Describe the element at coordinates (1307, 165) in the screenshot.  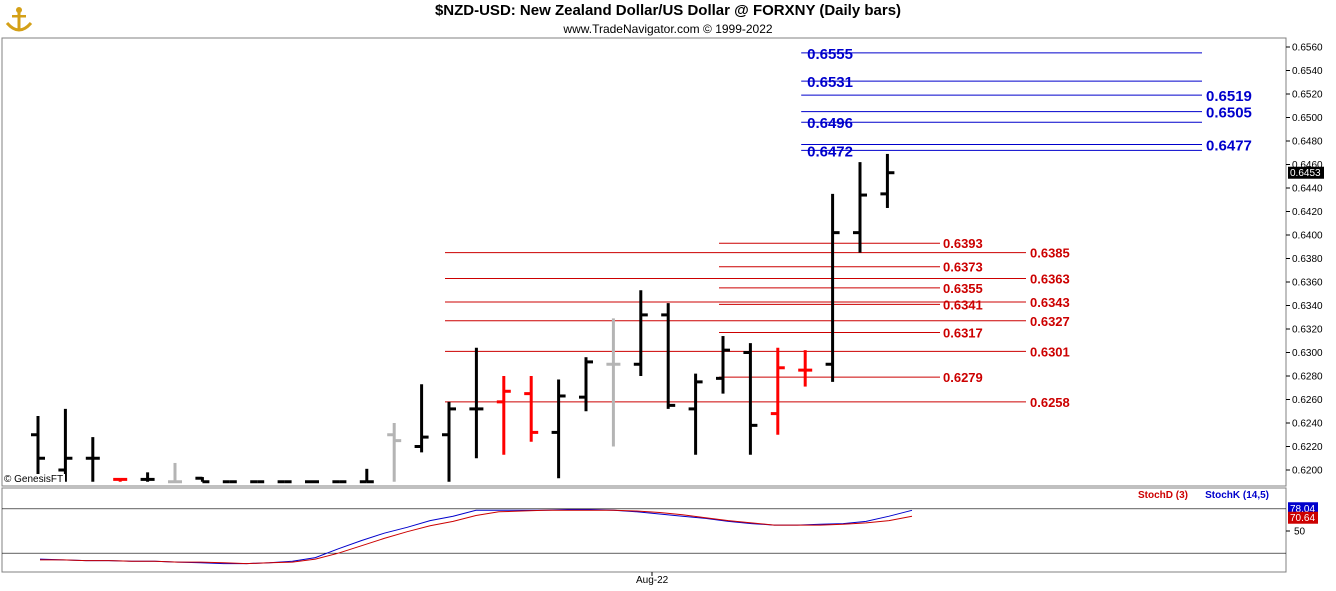
I see `y-tick-label: 0.6460` at that location.